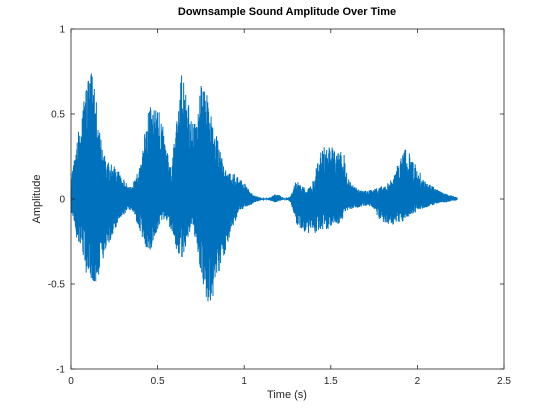 The image size is (557, 413). What do you see at coordinates (158, 381) in the screenshot?
I see `x-tick-label: 0.5` at bounding box center [158, 381].